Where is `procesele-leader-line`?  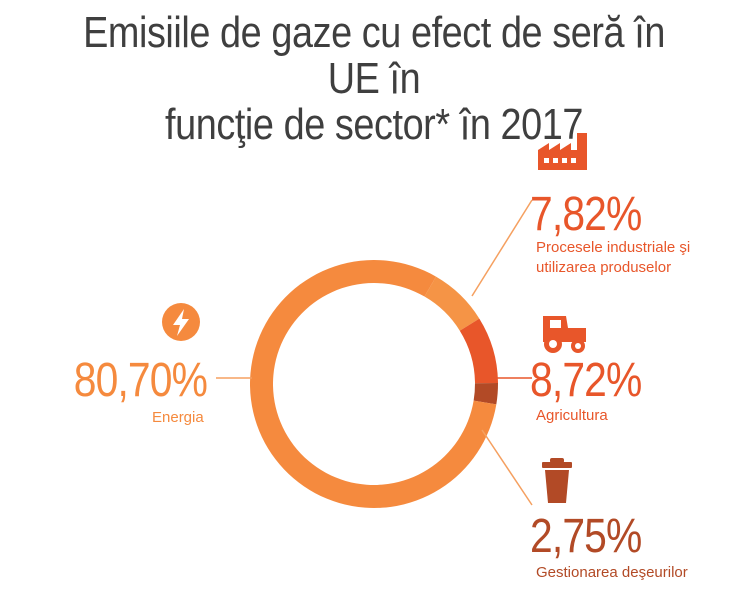 procesele-leader-line is located at coordinates (502, 248).